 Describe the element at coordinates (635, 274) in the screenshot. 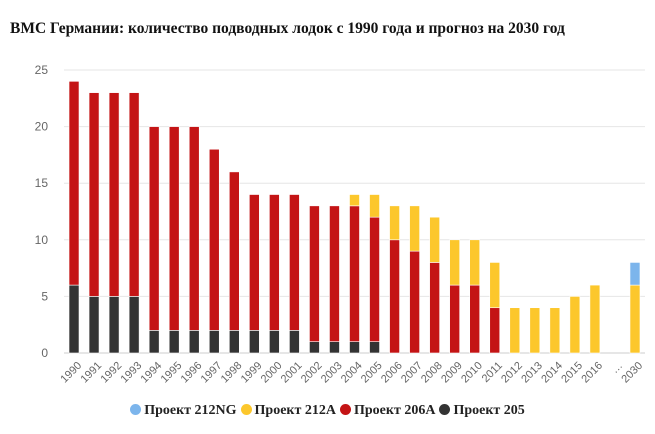

I see `bar-проект-212ng-2030` at that location.